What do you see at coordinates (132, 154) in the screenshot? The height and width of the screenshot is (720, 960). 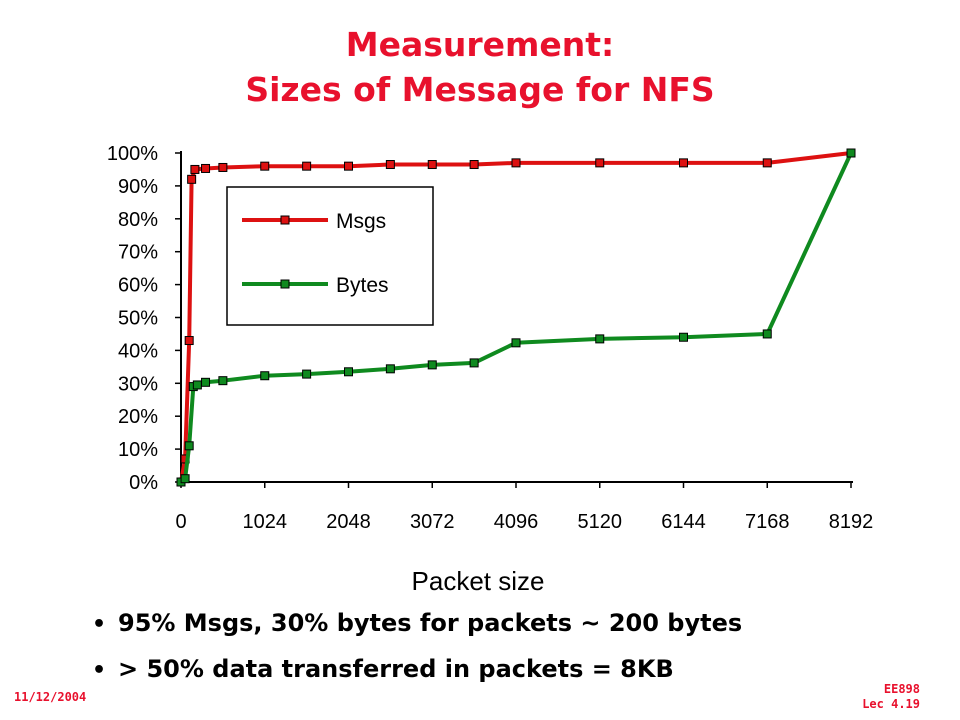 I see `y-tick-label: 100%` at bounding box center [132, 154].